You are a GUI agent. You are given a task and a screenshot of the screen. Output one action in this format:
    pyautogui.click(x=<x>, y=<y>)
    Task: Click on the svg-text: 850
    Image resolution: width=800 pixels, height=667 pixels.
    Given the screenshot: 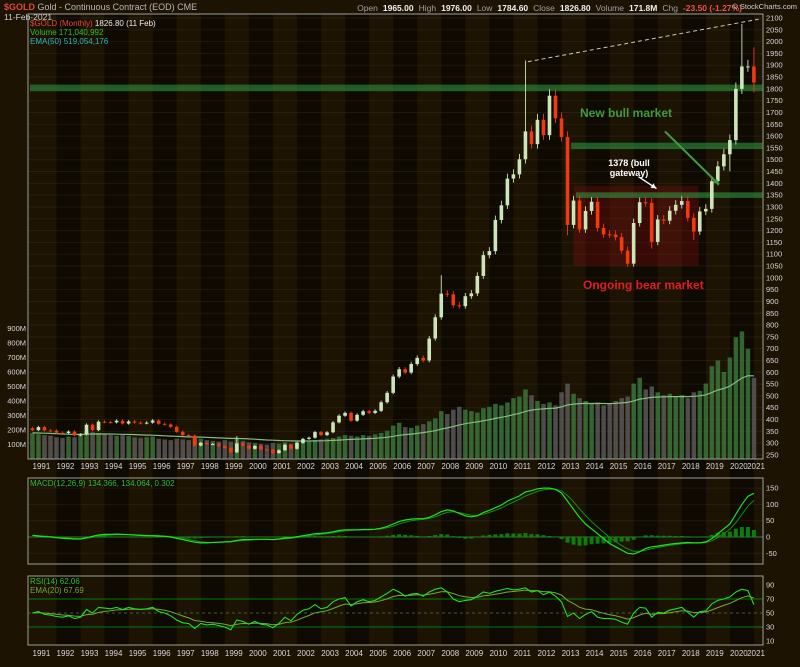 What is the action you would take?
    pyautogui.click(x=772, y=313)
    